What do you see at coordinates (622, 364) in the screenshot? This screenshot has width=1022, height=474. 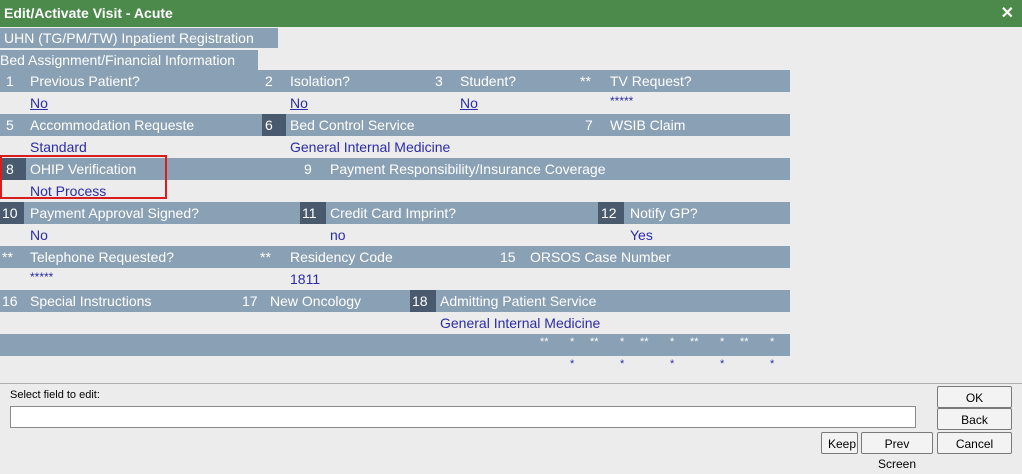 I see `extra-row-value-2: *` at bounding box center [622, 364].